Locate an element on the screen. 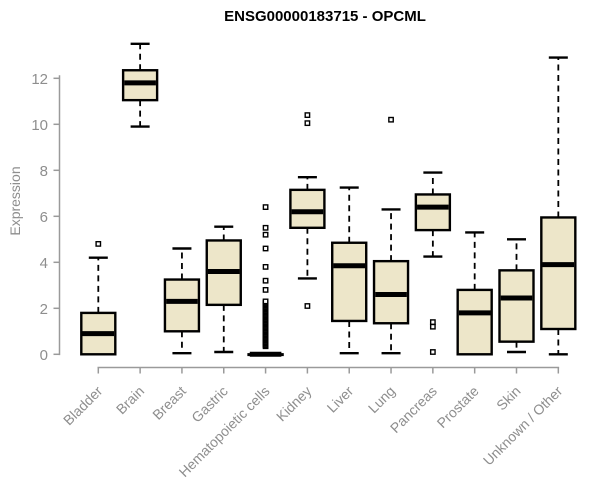 Image resolution: width=600 pixels, height=500 pixels. box-breast is located at coordinates (182, 305).